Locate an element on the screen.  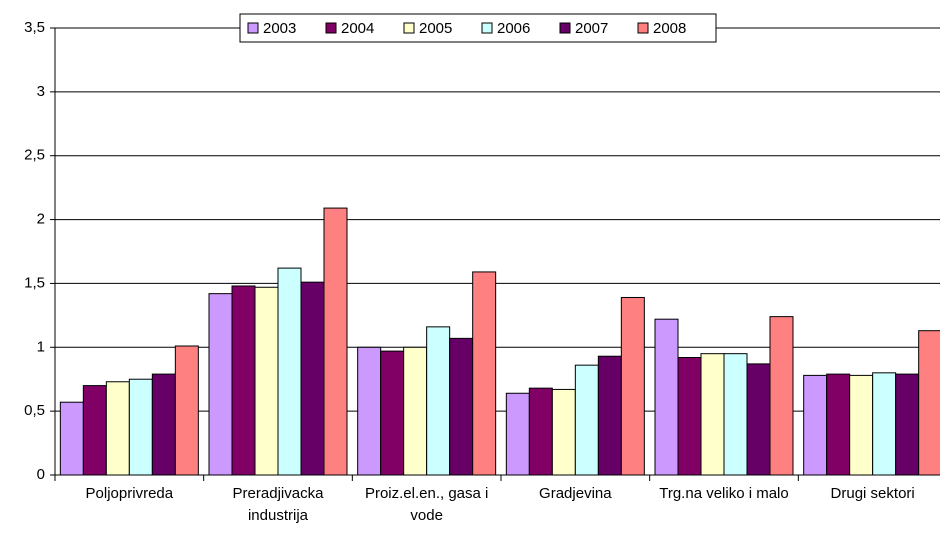
legend-label: 2003 is located at coordinates (279, 28).